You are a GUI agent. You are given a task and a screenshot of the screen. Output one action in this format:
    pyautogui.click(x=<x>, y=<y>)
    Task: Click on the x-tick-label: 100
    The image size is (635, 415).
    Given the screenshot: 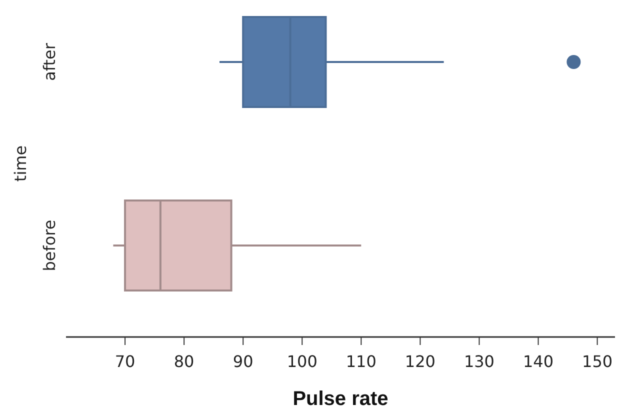 What is the action you would take?
    pyautogui.click(x=302, y=361)
    